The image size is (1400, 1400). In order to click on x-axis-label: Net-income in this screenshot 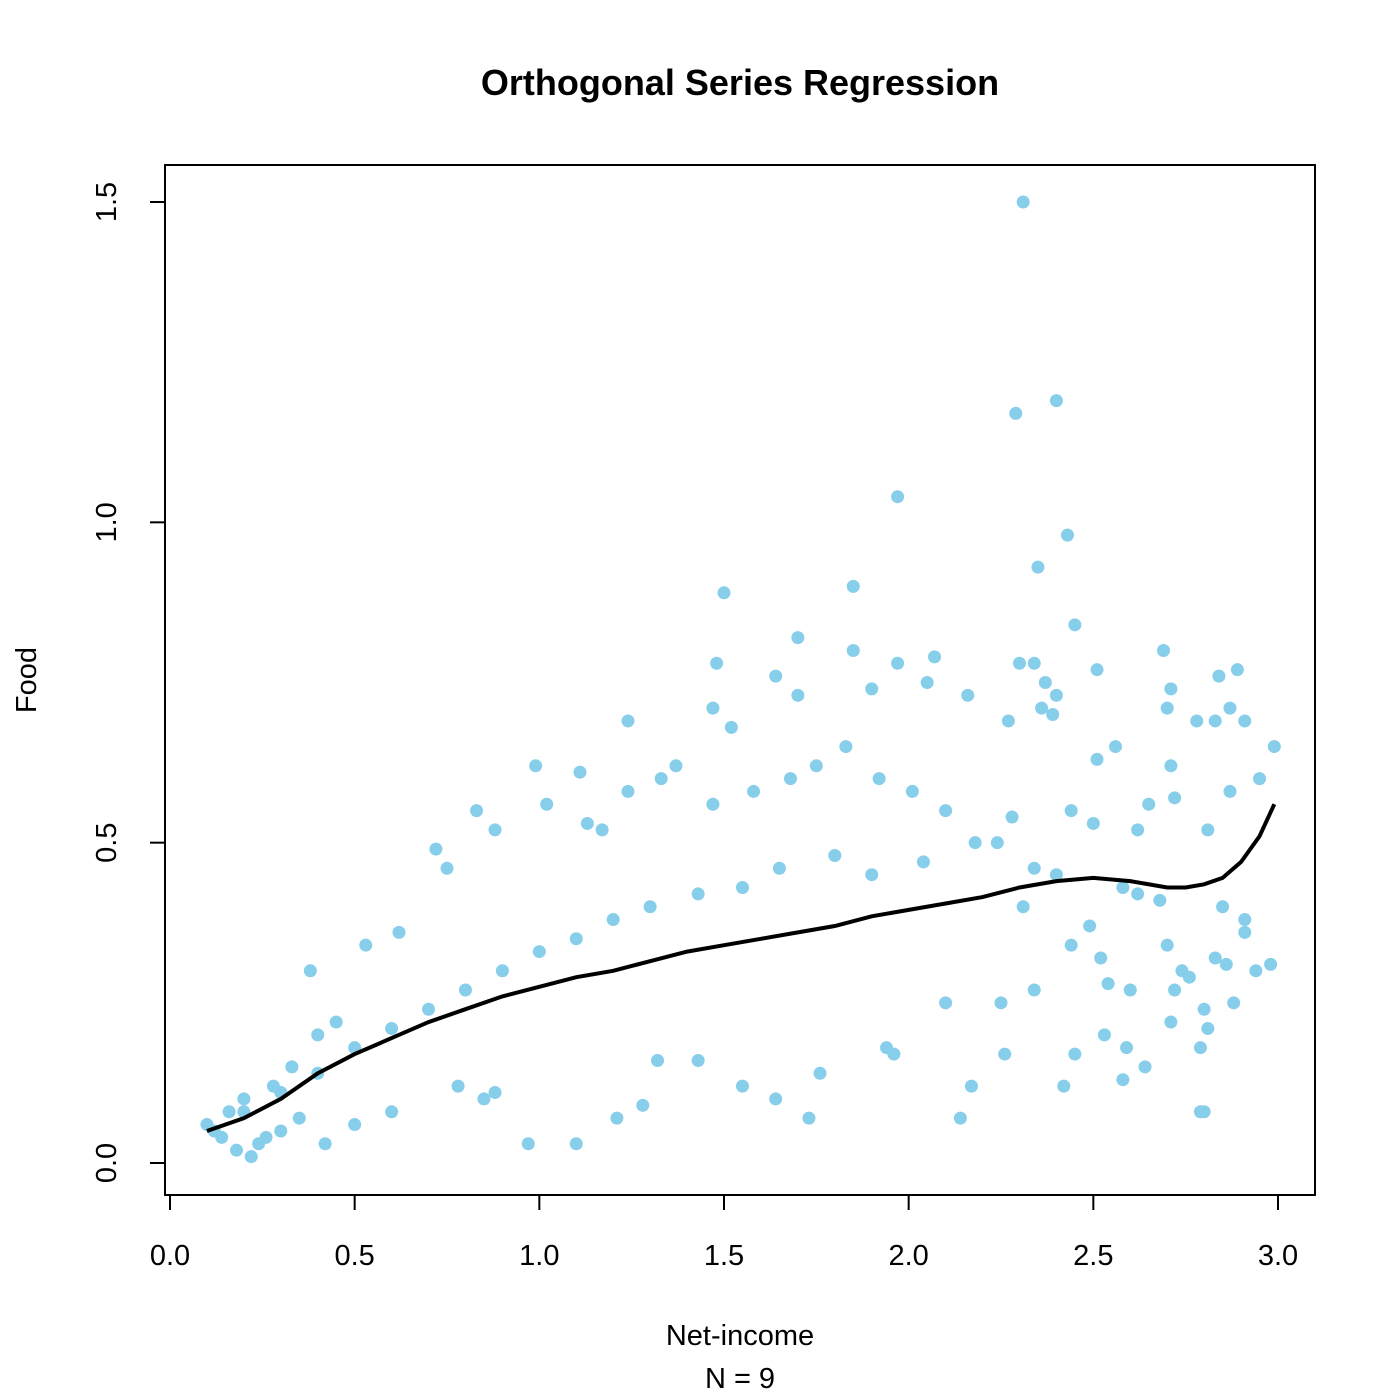, I will do `click(740, 1336)`.